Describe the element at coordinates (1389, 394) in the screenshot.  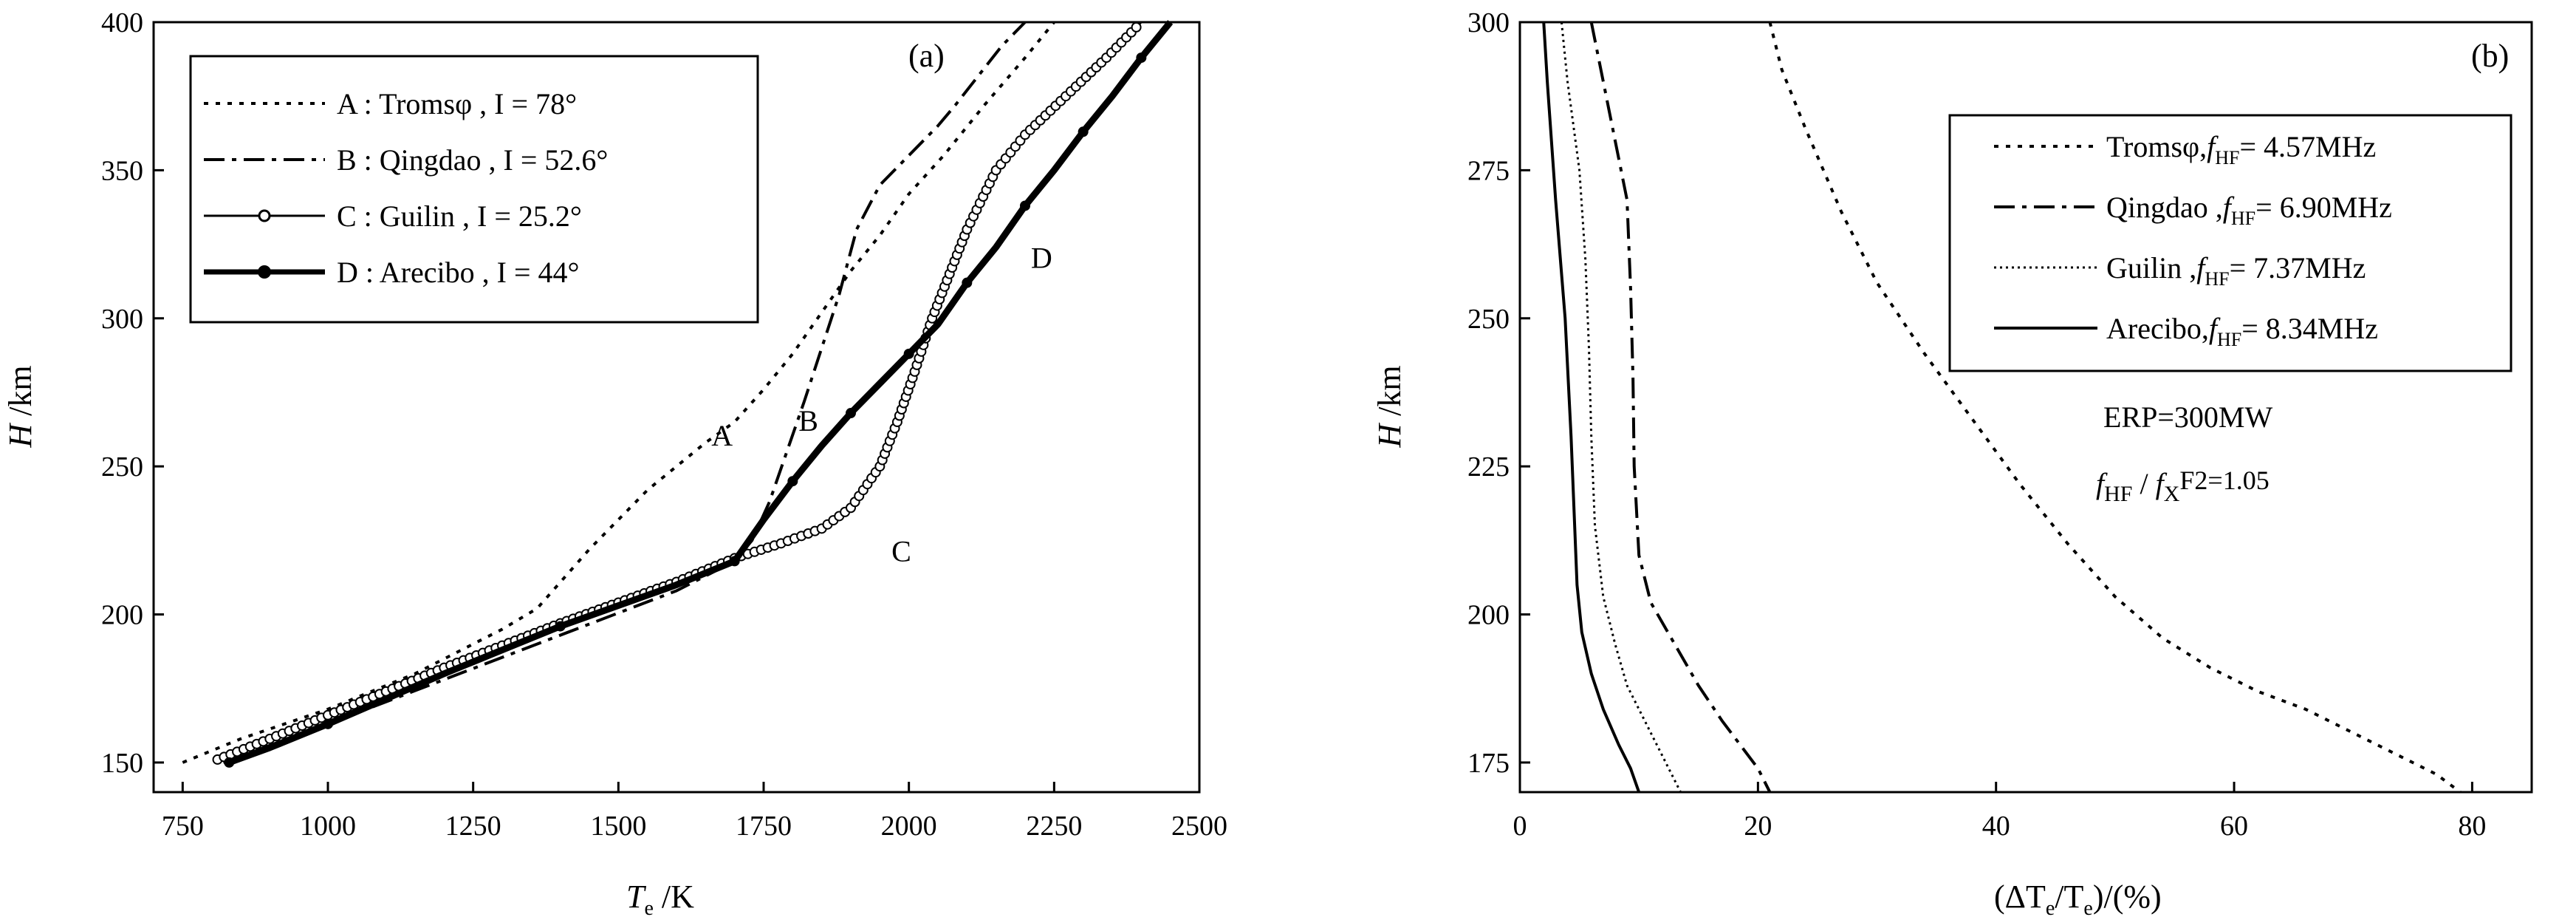
I see `panel-b-ylabel-unit: /km` at that location.